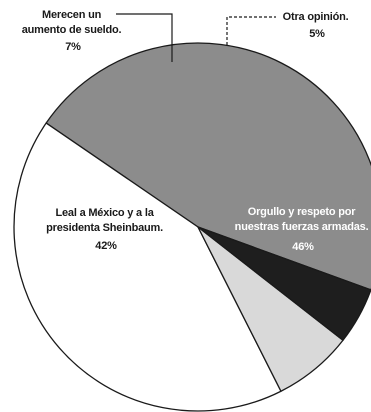  I want to click on callout-line-aumento, so click(144, 37).